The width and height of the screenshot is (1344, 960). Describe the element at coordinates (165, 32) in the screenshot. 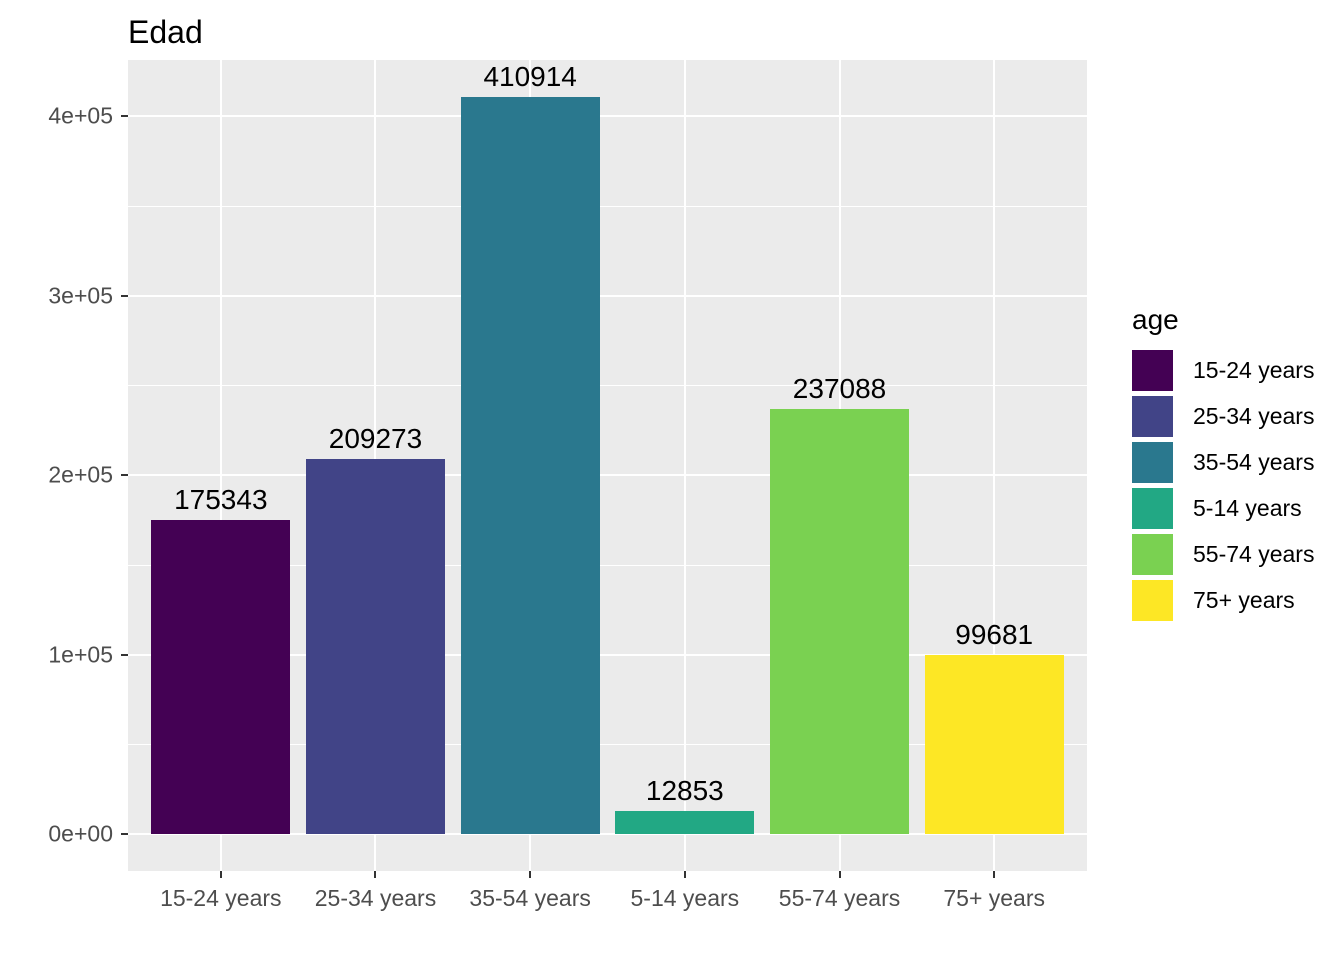

I see `chart-title: Edad` at that location.